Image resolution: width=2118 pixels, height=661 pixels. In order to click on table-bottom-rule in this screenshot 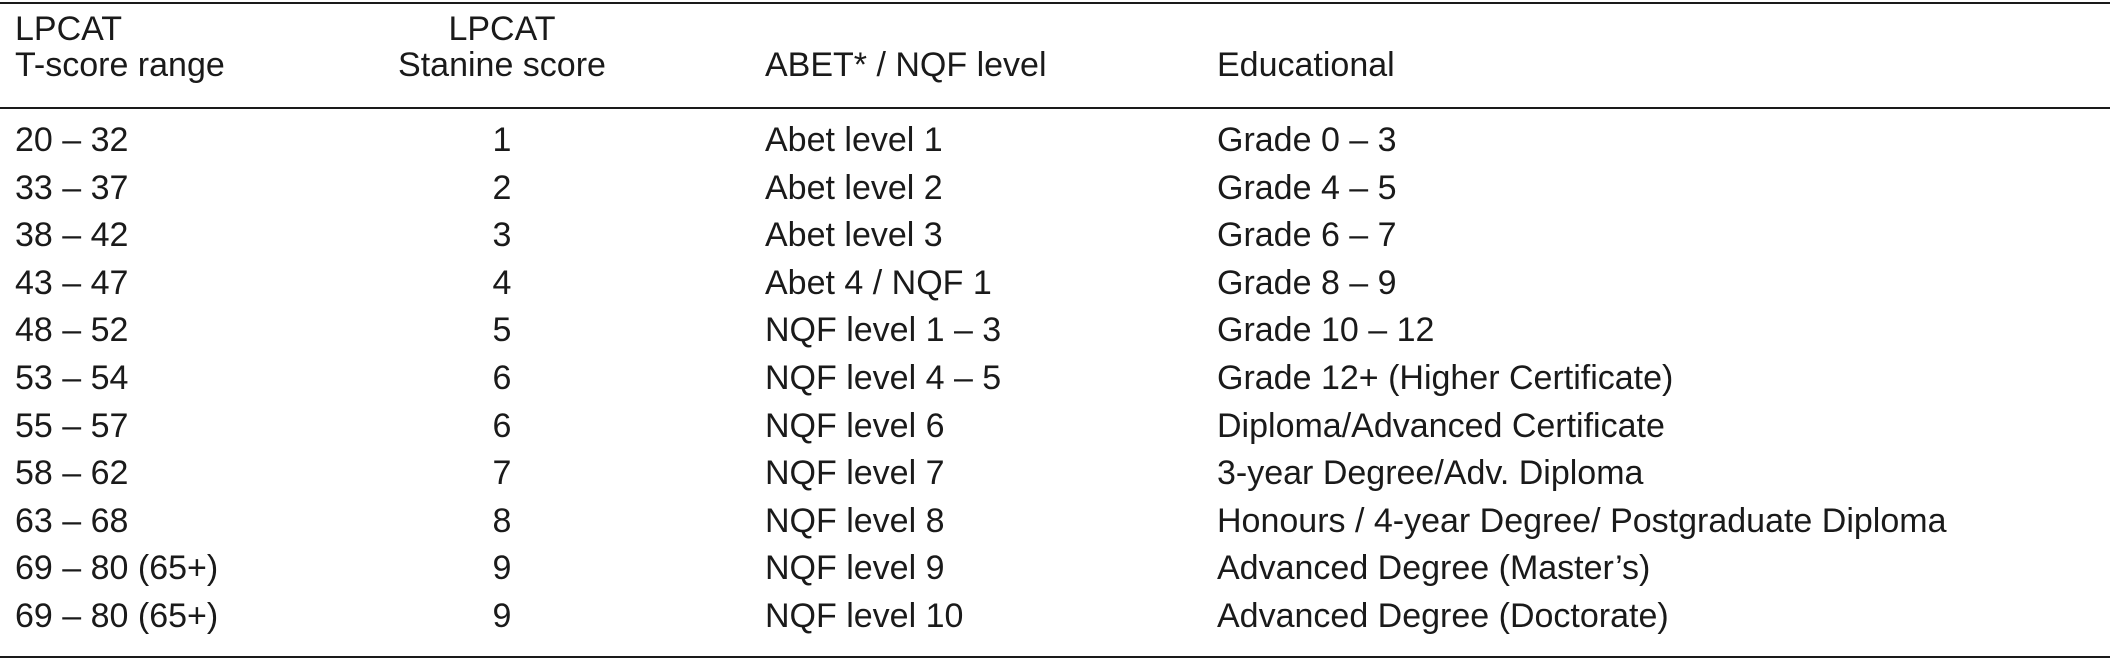, I will do `click(1055, 657)`.